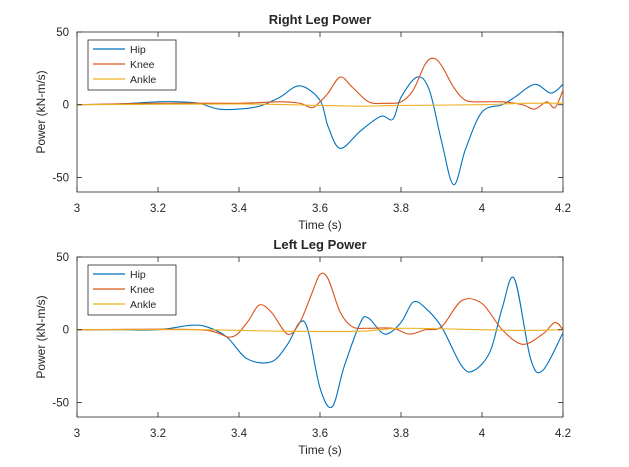  I want to click on chart-title: Left Leg Power, so click(319, 244).